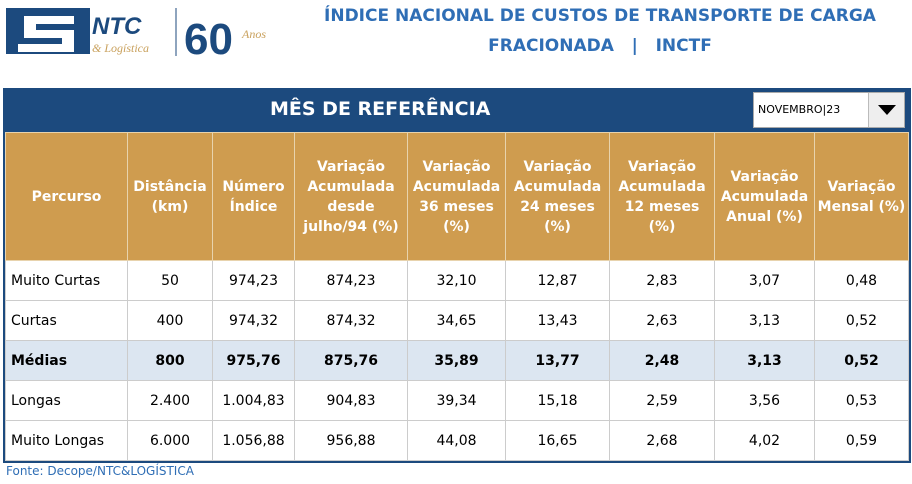  Describe the element at coordinates (557, 280) in the screenshot. I see `table-cell: 12,87` at that location.